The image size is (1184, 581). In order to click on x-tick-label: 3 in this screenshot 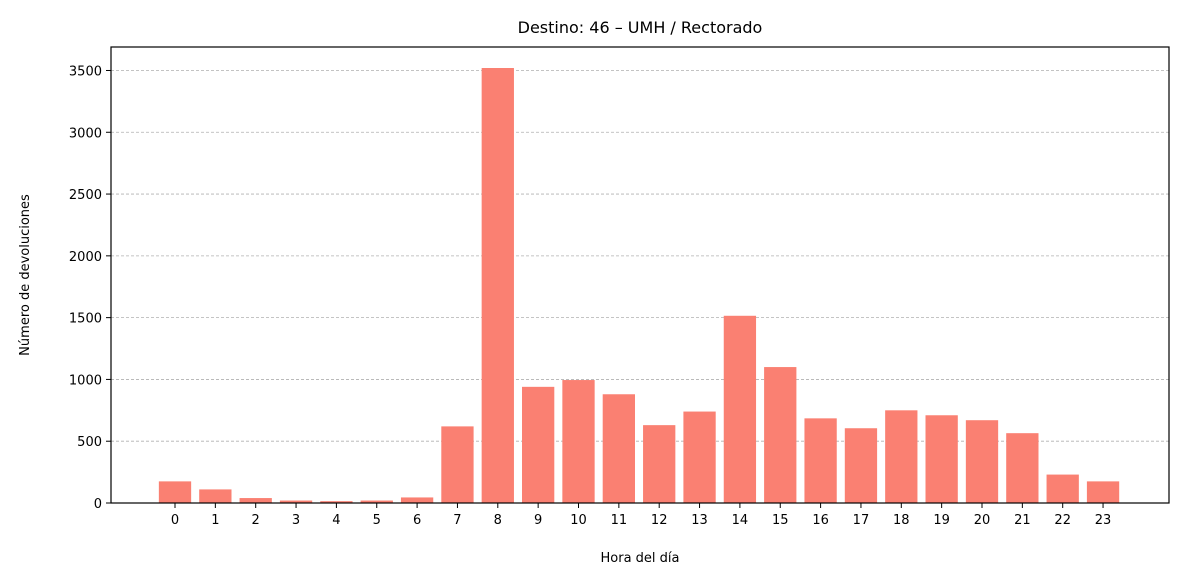, I will do `click(296, 520)`.